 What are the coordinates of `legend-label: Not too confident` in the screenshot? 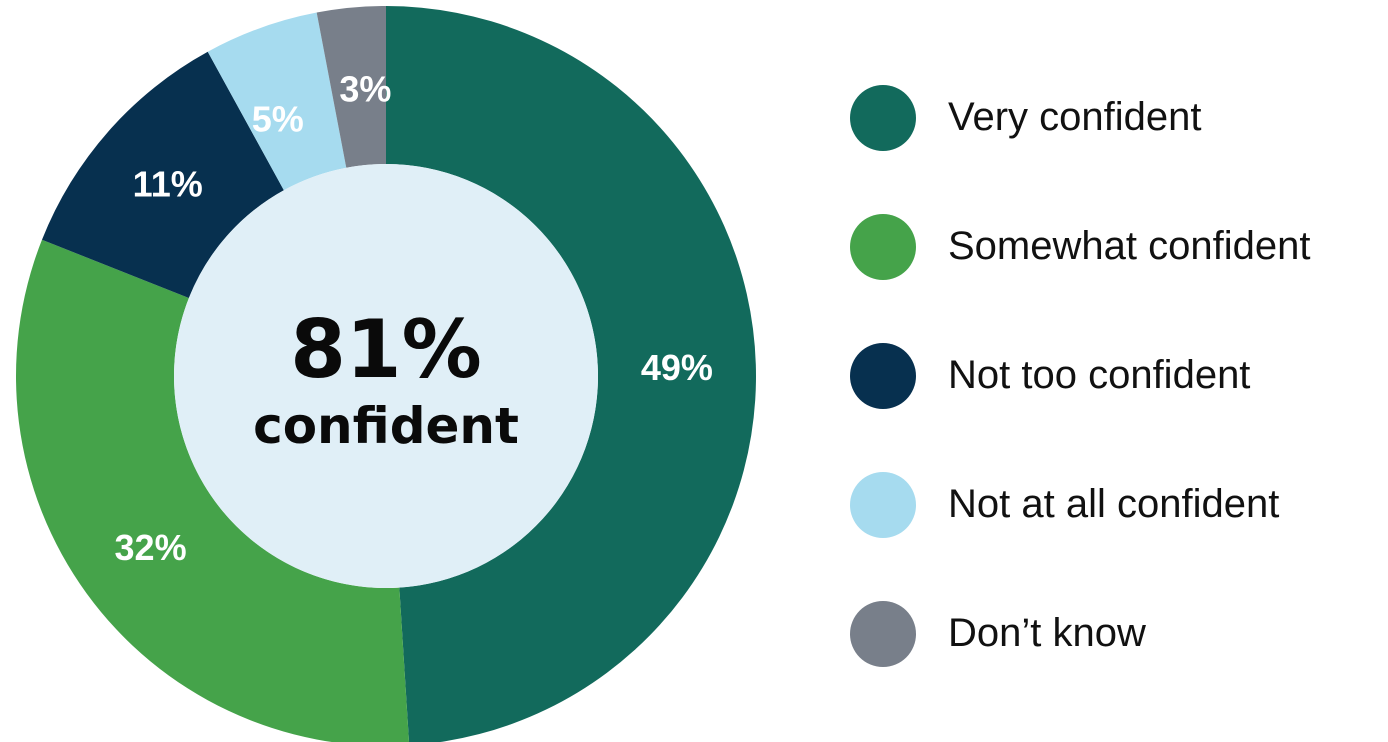 It's located at (1099, 375).